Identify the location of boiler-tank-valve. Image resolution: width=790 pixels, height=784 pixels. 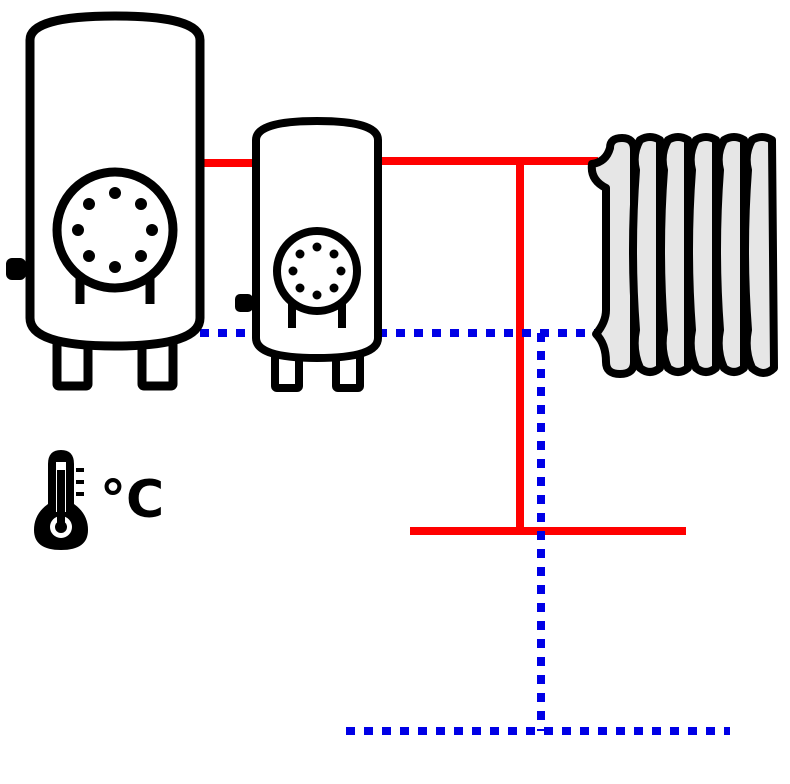
(16, 269).